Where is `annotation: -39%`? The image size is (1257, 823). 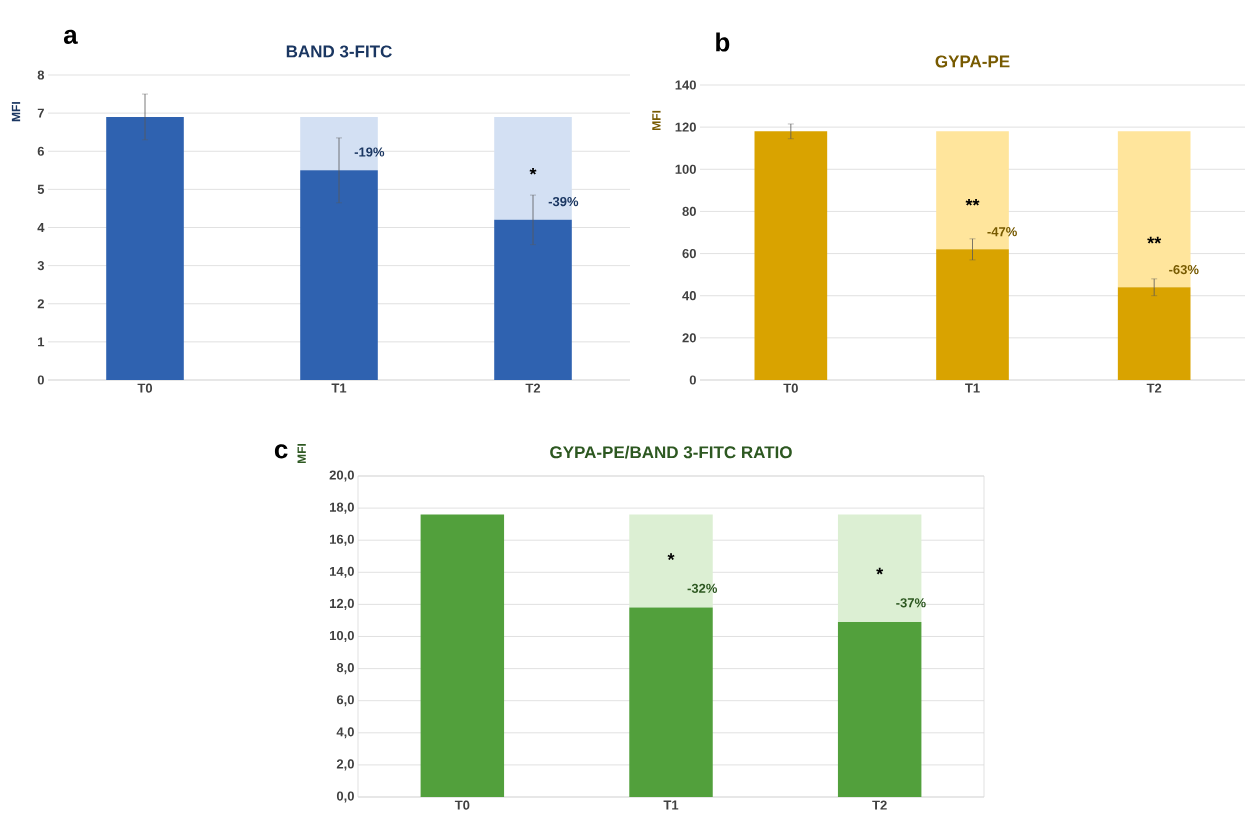
annotation: -39% is located at coordinates (563, 201).